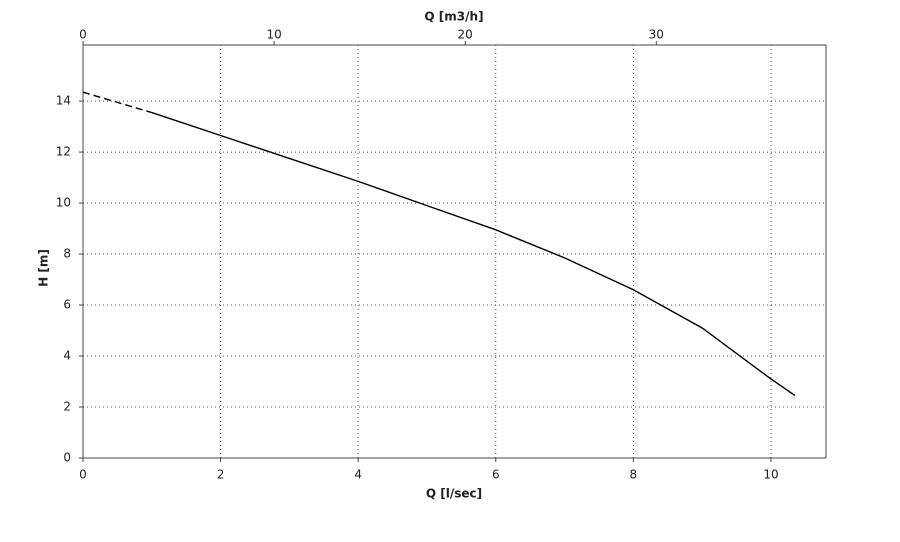 This screenshot has height=542, width=900. What do you see at coordinates (496, 475) in the screenshot?
I see `x-tick-label: 6` at bounding box center [496, 475].